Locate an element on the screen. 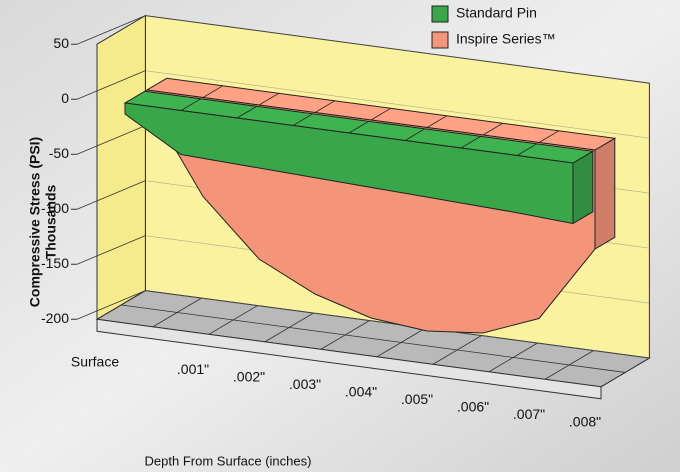 This screenshot has width=680, height=472. x-tick-label: .001" is located at coordinates (193, 369).